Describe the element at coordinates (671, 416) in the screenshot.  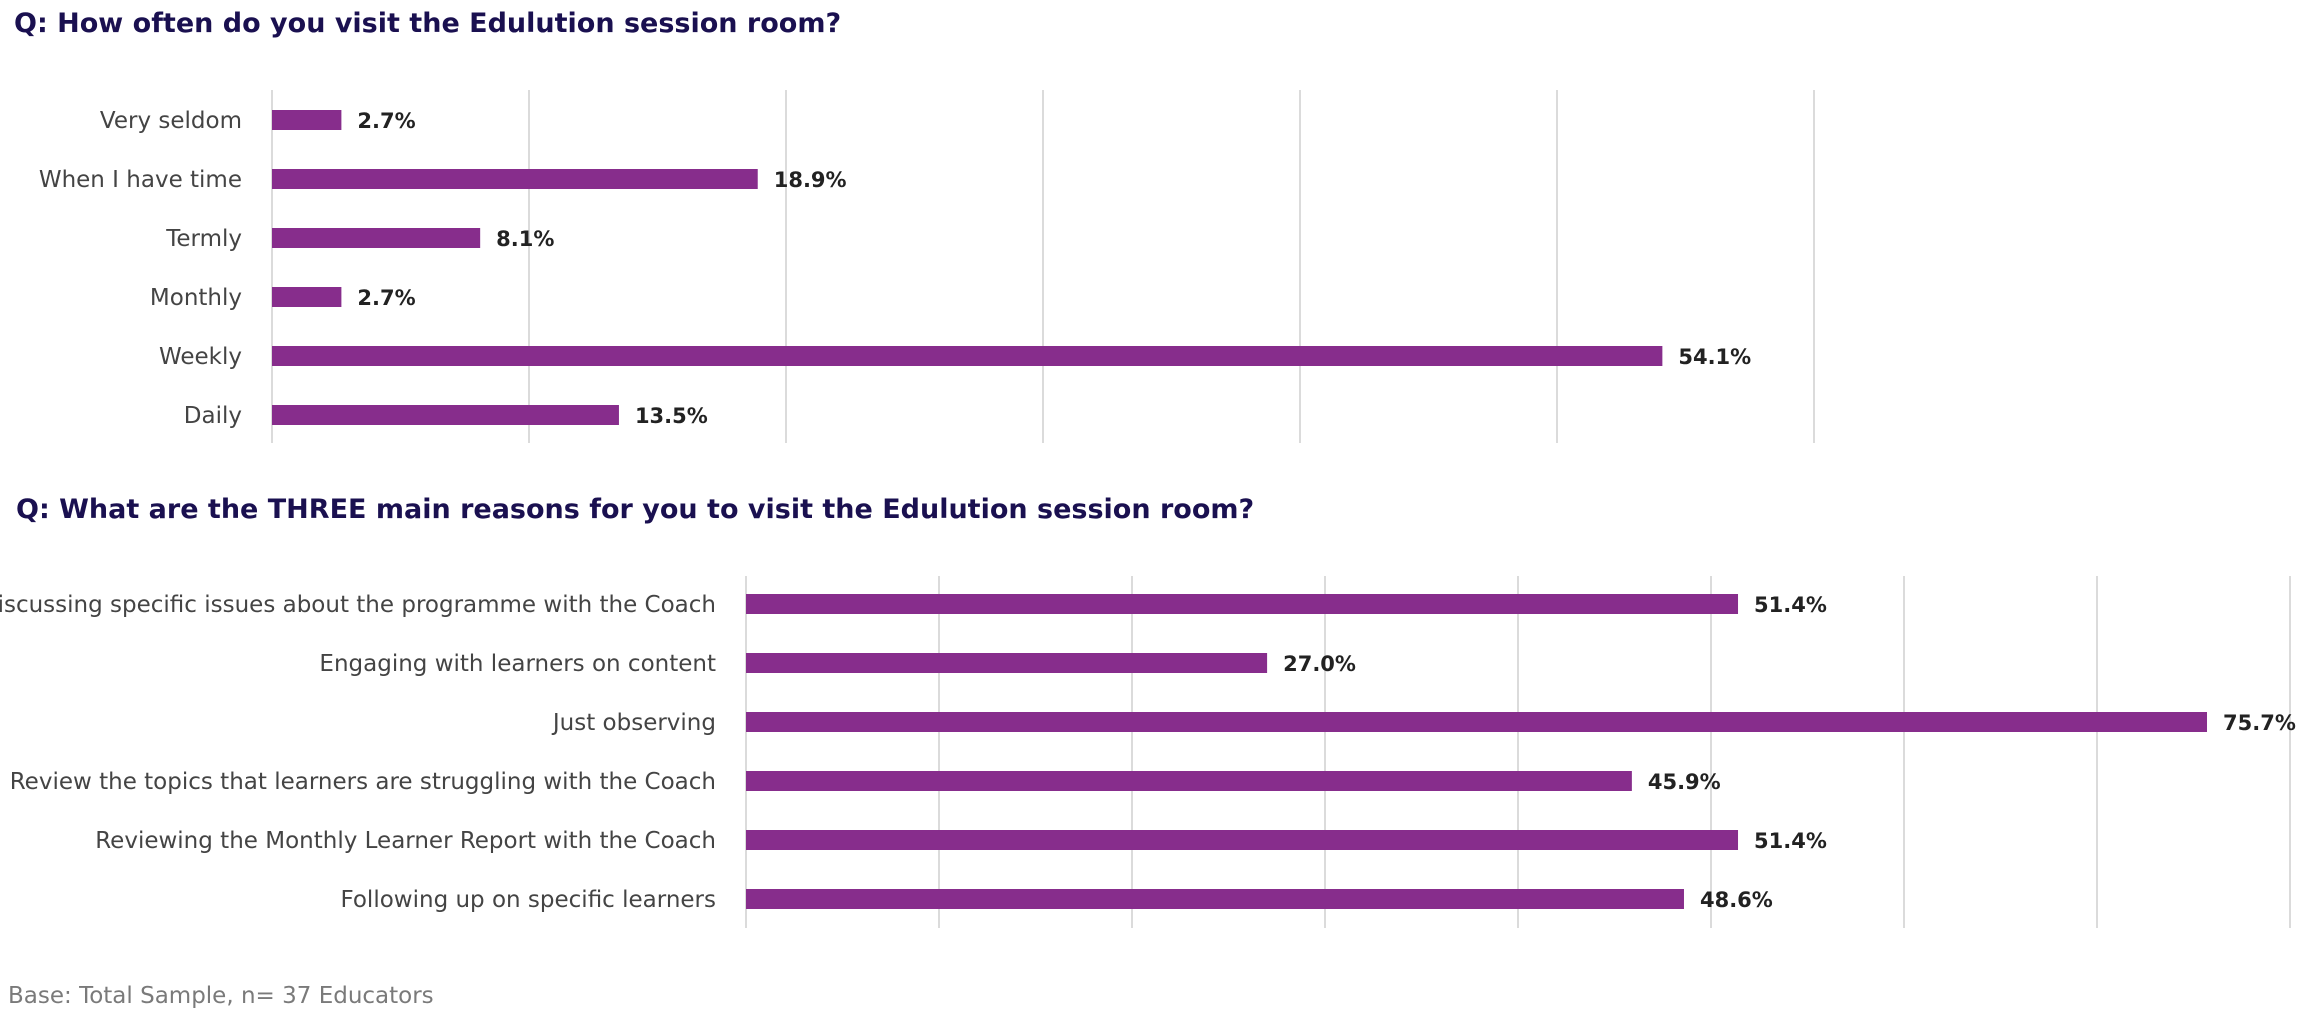
I see `chart1-value-label: 13.5%` at that location.